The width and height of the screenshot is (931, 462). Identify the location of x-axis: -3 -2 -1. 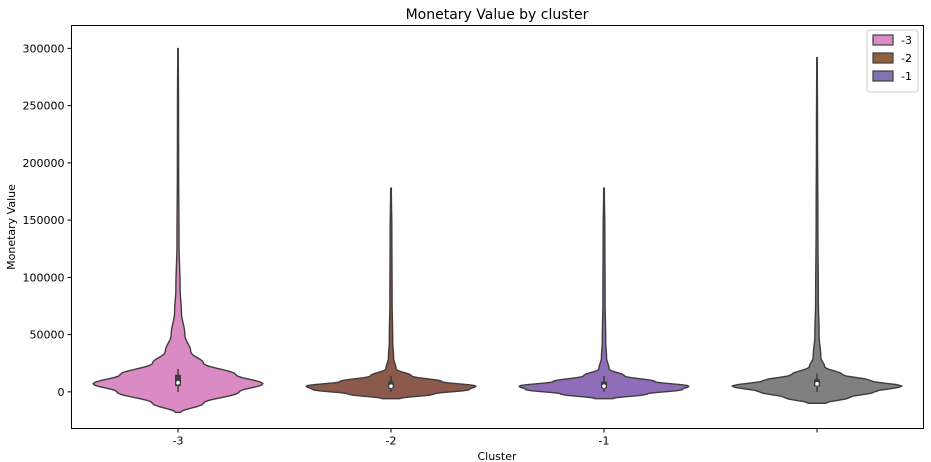
(495, 438).